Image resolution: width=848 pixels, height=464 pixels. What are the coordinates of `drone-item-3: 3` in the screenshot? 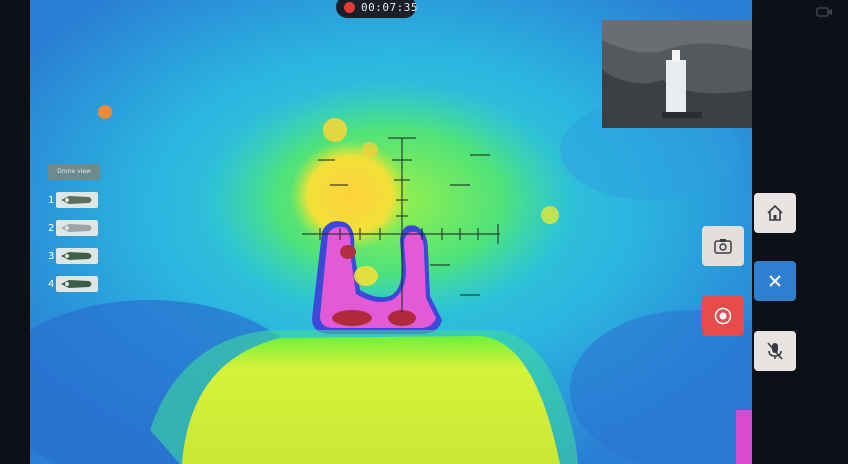 It's located at (74, 256).